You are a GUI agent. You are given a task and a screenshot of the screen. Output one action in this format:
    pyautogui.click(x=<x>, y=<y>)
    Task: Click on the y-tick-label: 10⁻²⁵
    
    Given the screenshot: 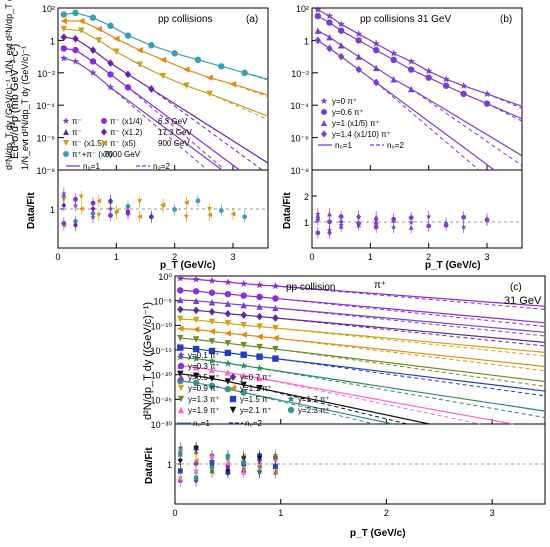 What is the action you would take?
    pyautogui.click(x=162, y=400)
    